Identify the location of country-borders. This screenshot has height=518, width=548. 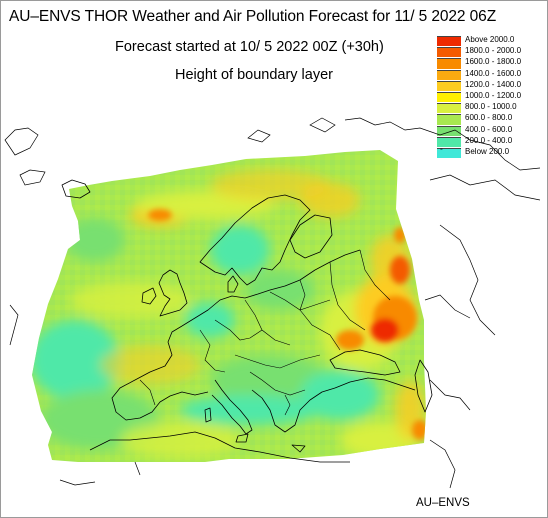
(265, 332).